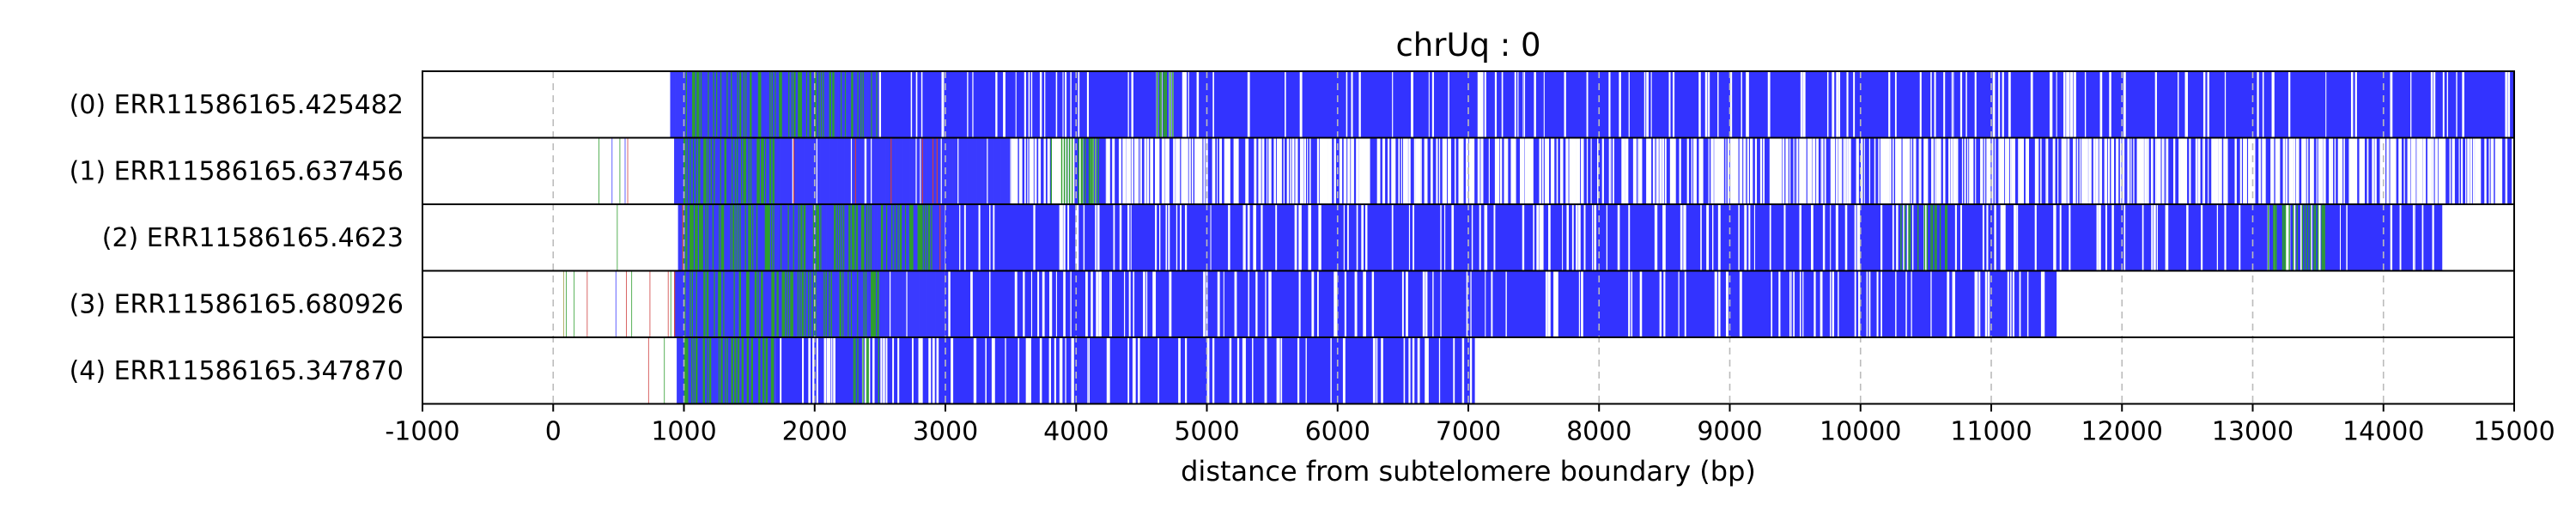 The image size is (2576, 515). I want to click on read-label-0: (0) ERR11586165.425482, so click(237, 105).